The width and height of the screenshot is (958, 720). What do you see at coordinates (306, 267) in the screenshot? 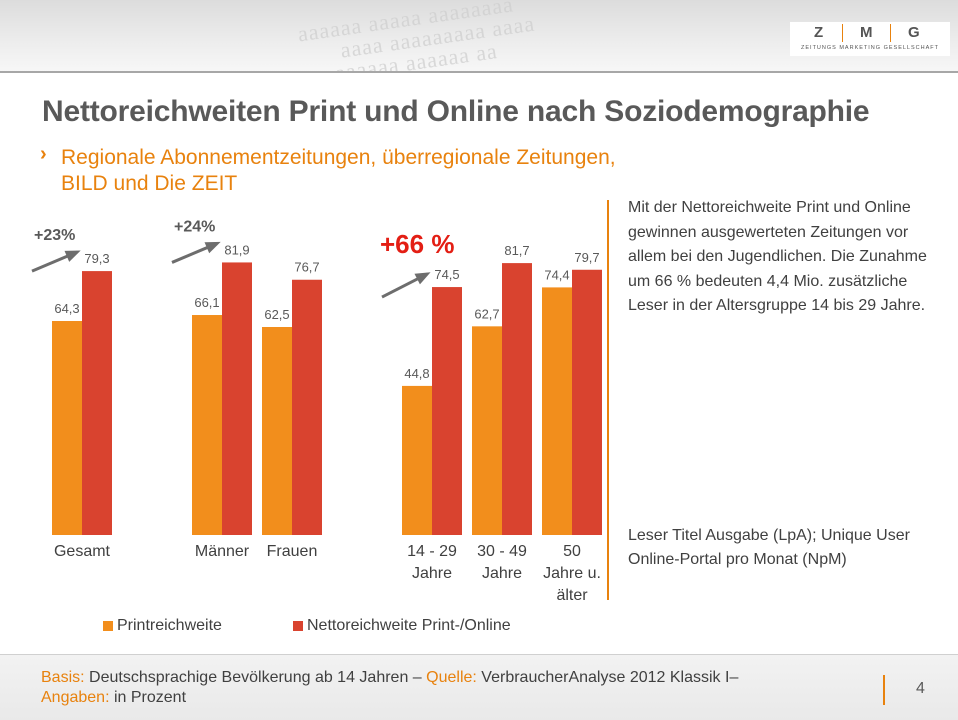
I see `value-label-online-frauen: 76,7` at bounding box center [306, 267].